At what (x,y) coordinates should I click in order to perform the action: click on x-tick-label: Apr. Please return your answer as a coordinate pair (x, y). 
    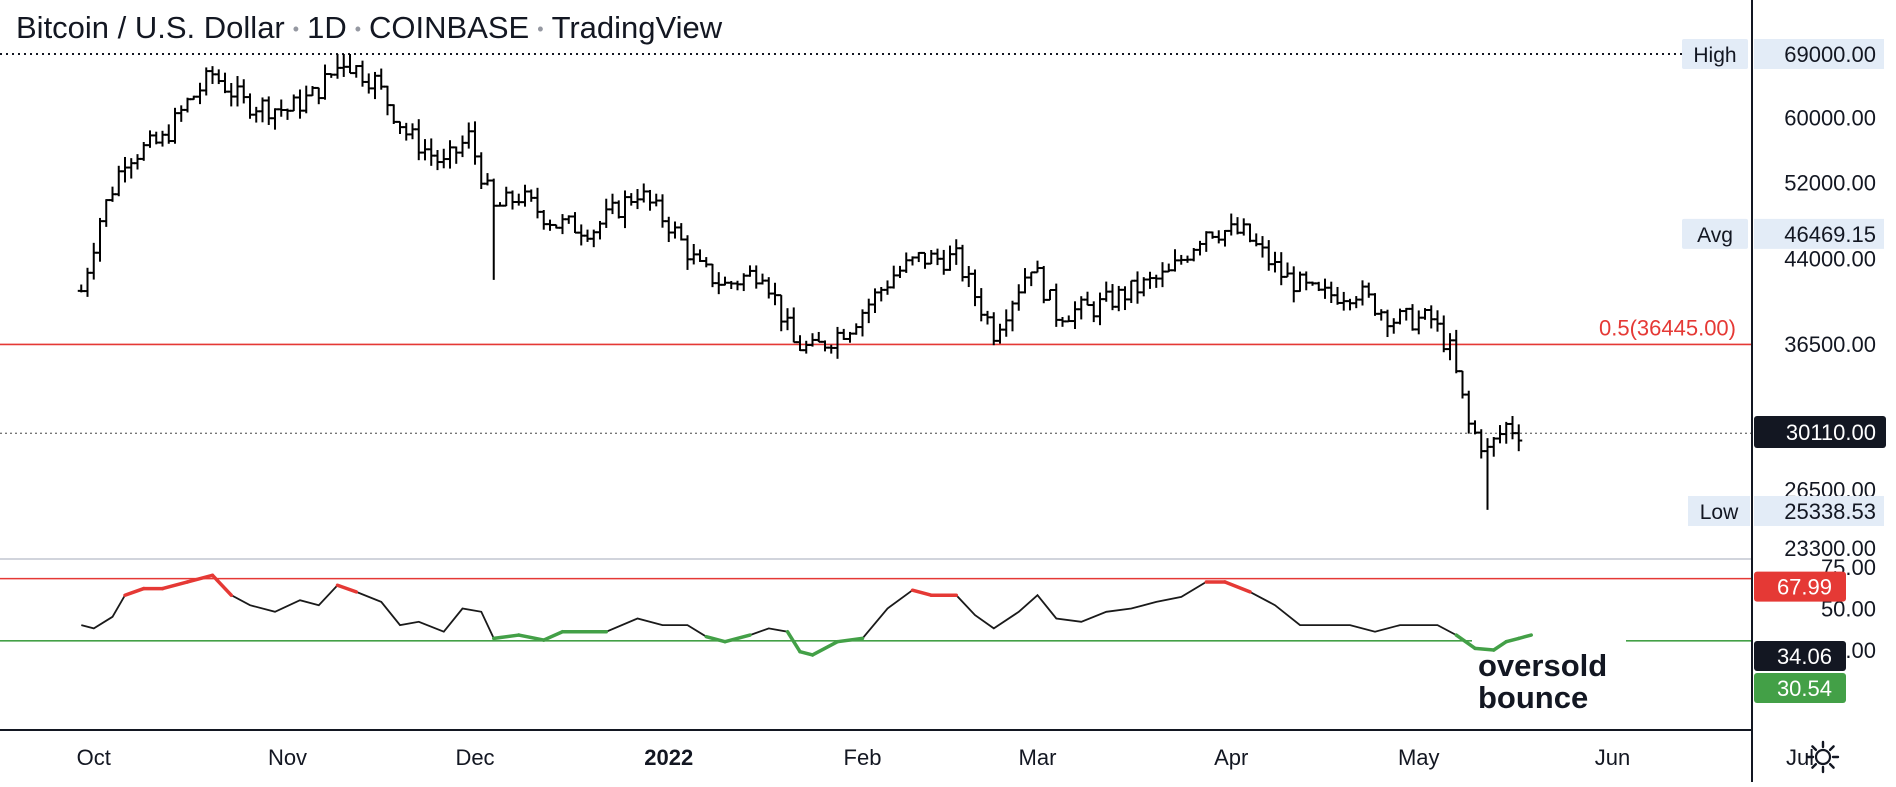
    Looking at the image, I should click on (1231, 757).